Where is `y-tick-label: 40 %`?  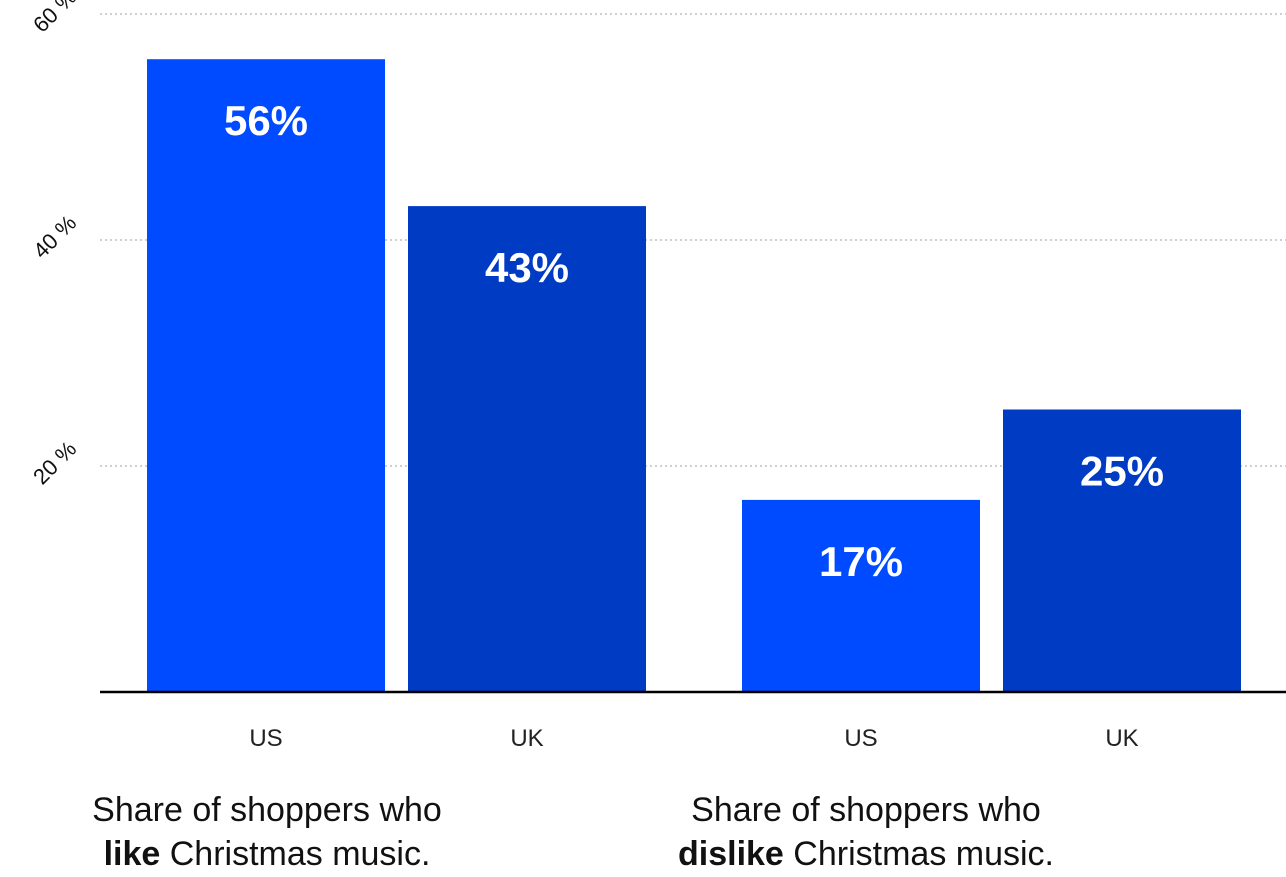
y-tick-label: 40 % is located at coordinates (54, 236).